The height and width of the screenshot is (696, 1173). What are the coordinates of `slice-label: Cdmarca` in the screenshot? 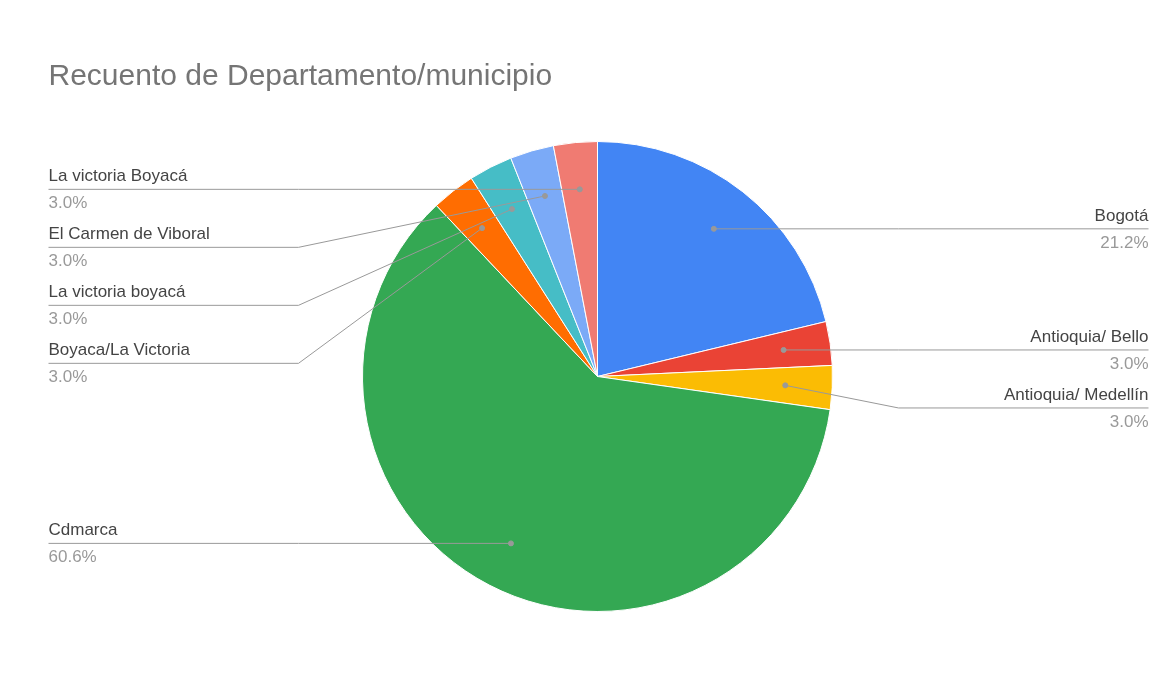 It's located at (83, 530).